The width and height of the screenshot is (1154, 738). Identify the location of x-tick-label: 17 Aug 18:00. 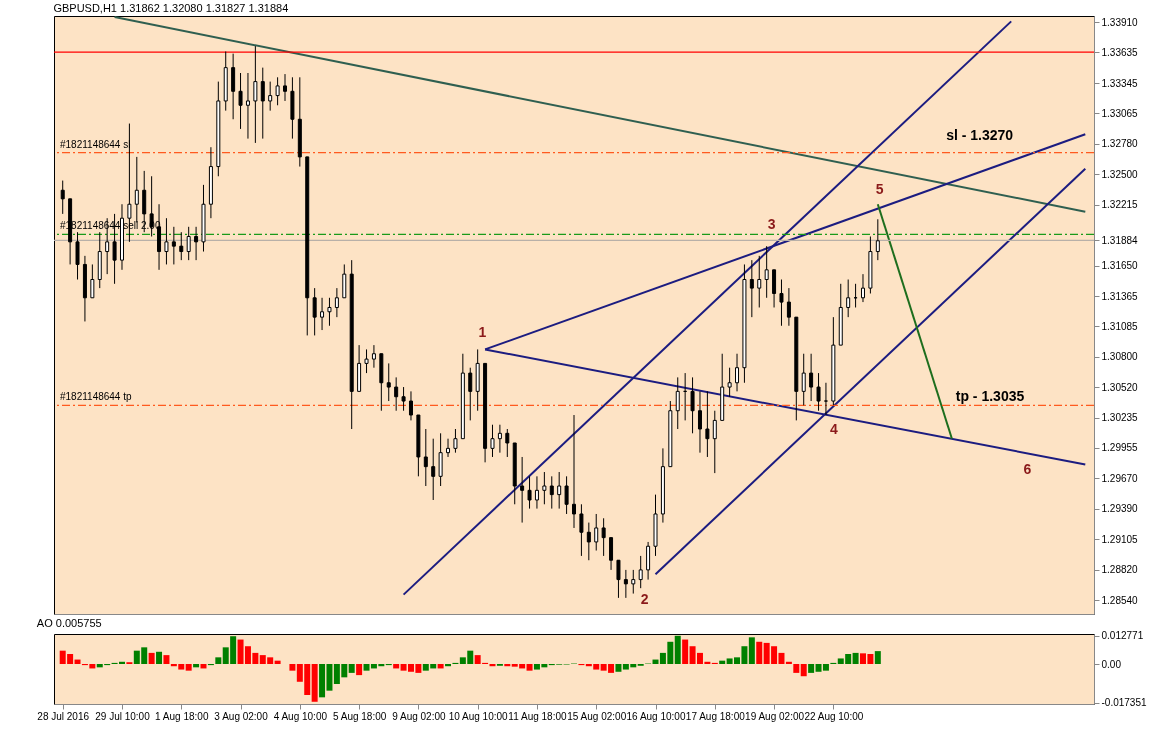
(715, 716).